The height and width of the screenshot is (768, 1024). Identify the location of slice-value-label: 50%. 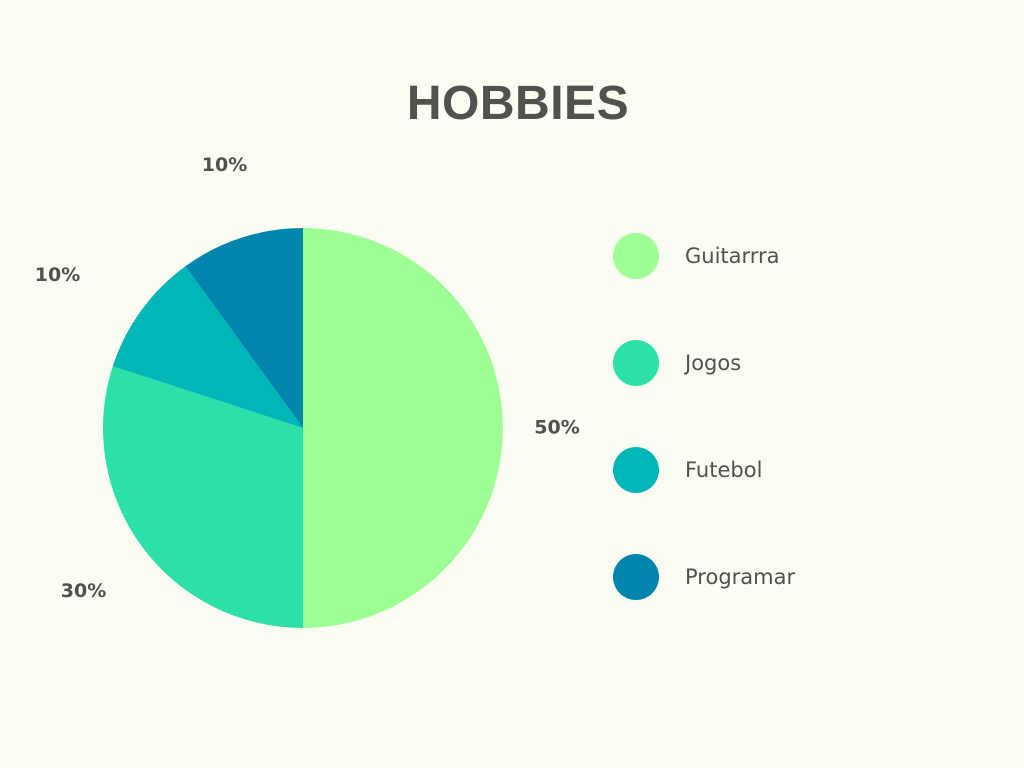
(556, 428).